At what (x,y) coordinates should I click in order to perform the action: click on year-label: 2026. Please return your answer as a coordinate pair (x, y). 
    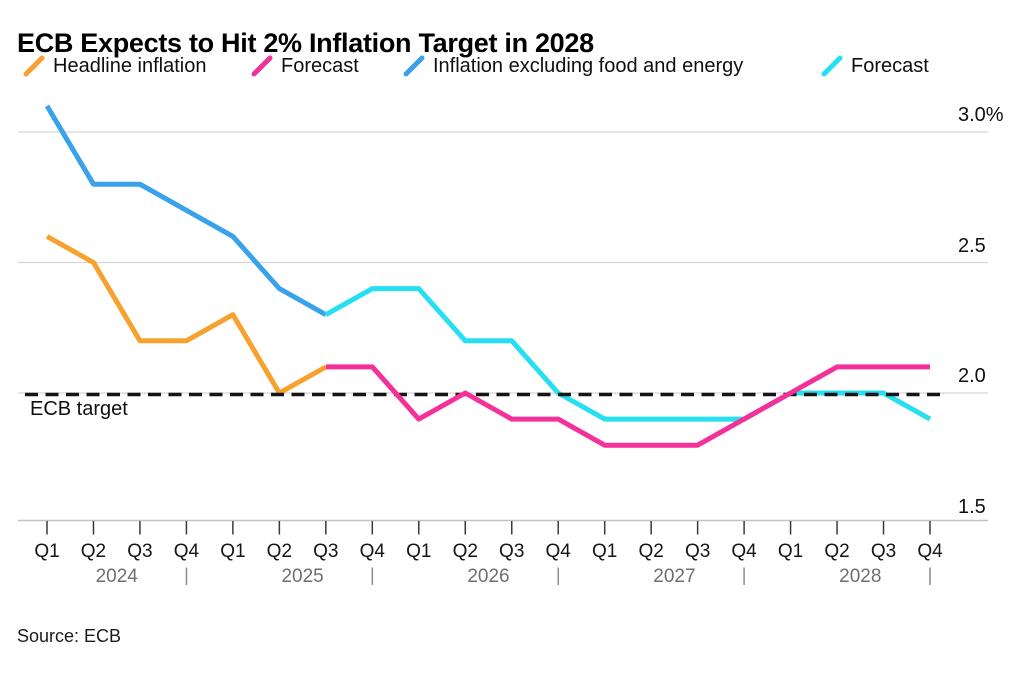
    Looking at the image, I should click on (488, 576).